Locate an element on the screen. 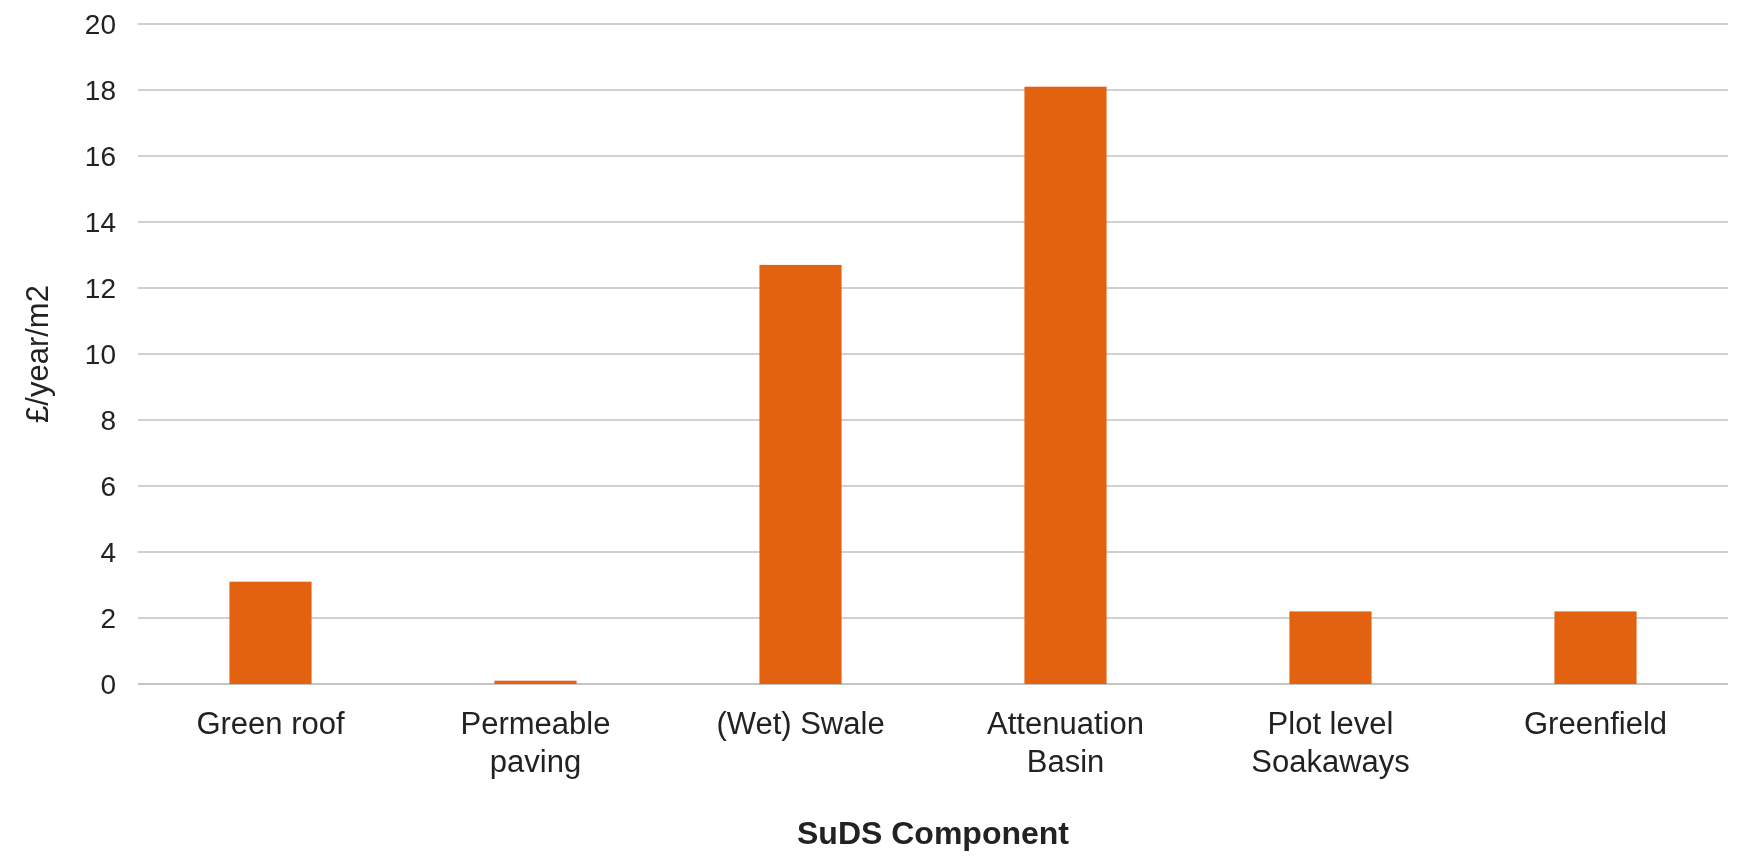  x-tick-label: Permeable paving is located at coordinates (535, 742).